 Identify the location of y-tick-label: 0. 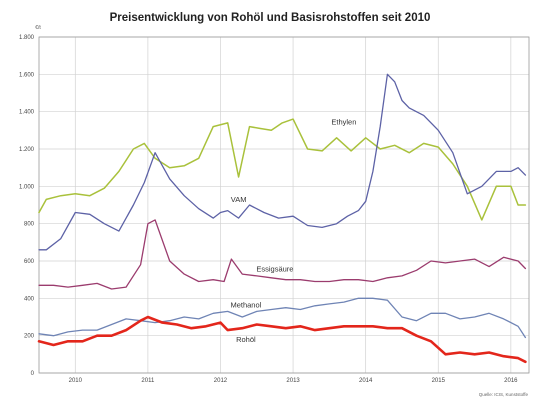
(33, 374).